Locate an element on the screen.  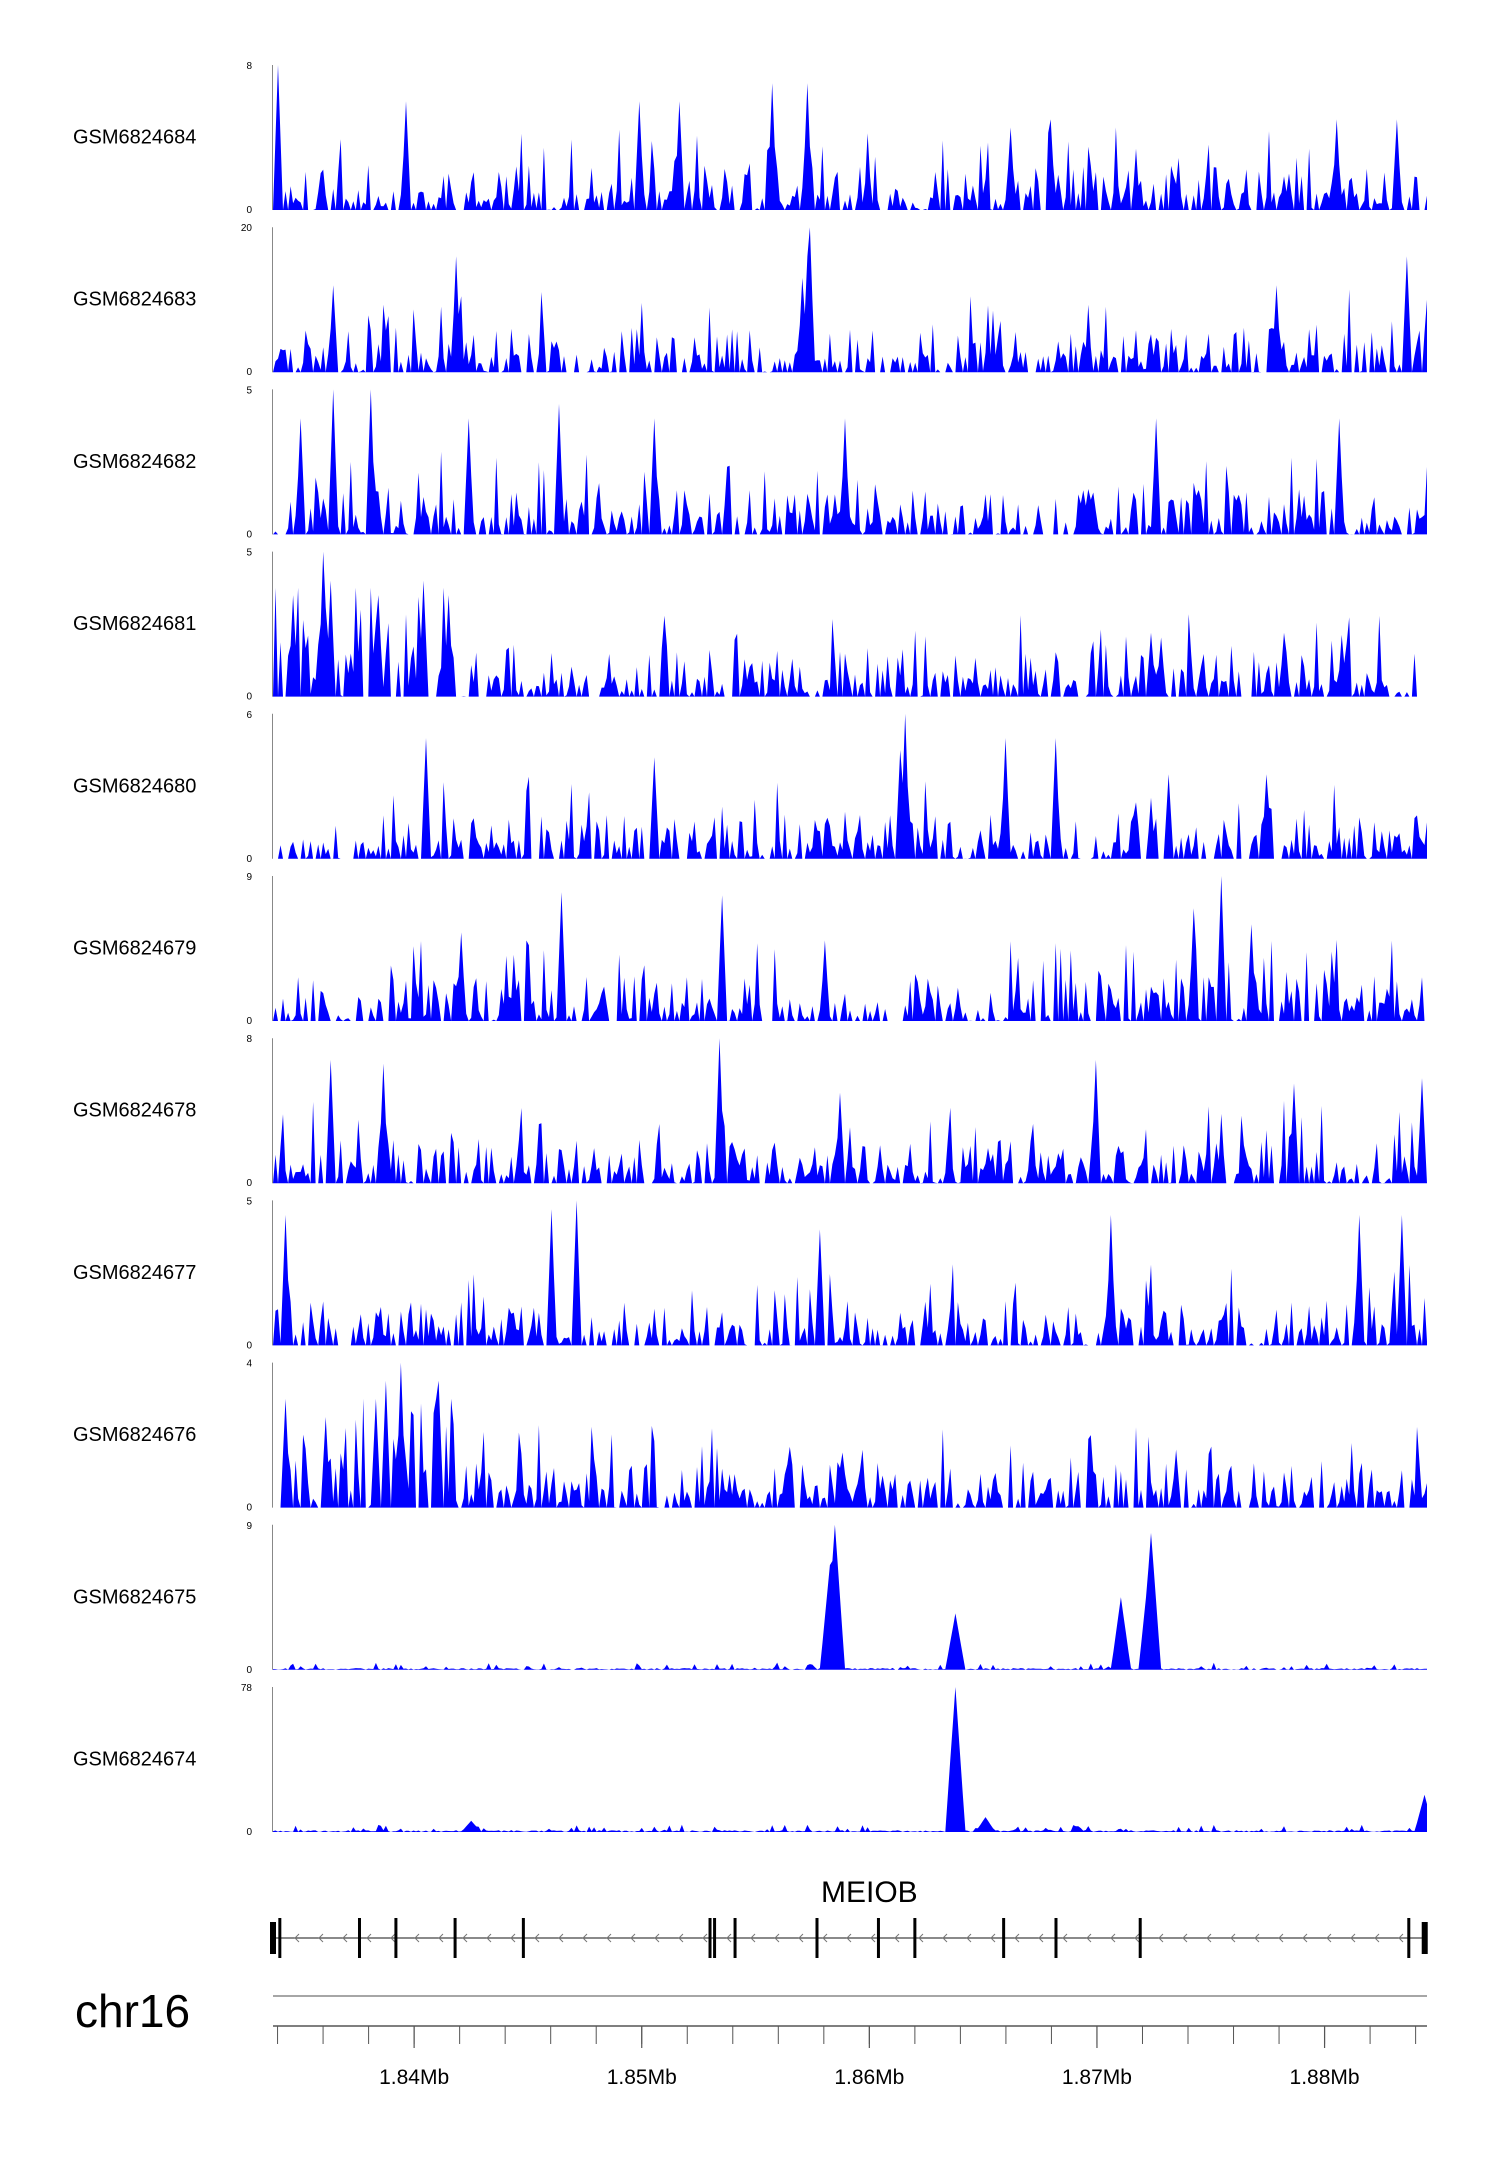
track-ymax-label: 9 is located at coordinates (249, 877).